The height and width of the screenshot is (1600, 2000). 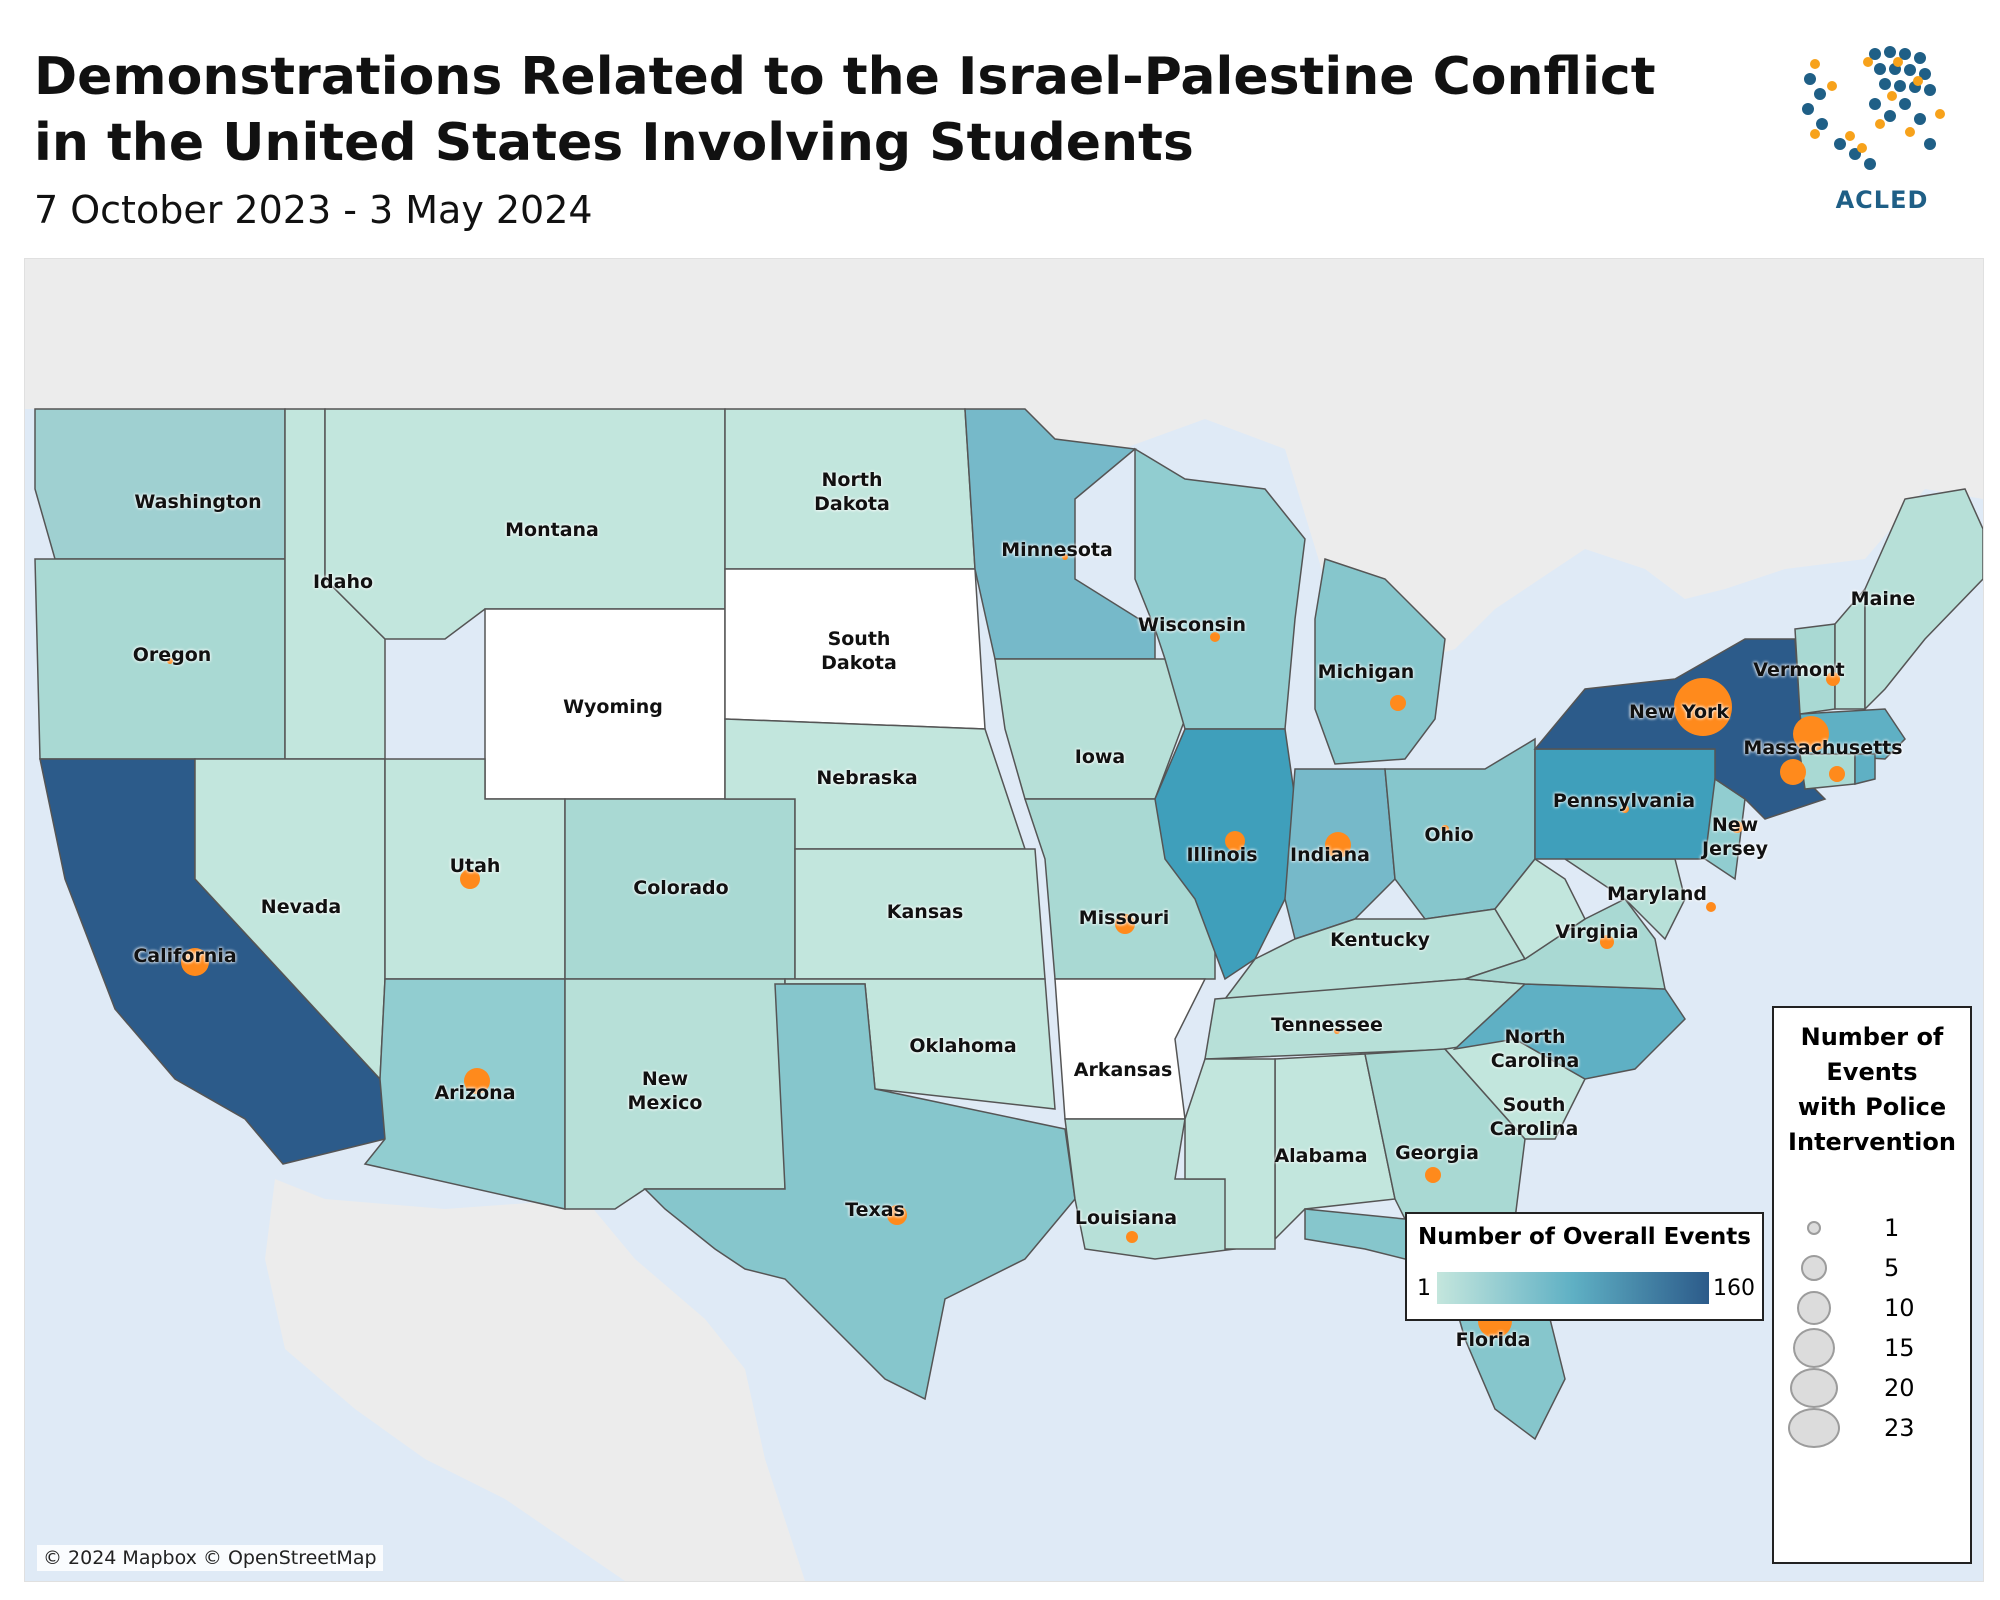 What do you see at coordinates (1833, 679) in the screenshot?
I see `bubble-vermont` at bounding box center [1833, 679].